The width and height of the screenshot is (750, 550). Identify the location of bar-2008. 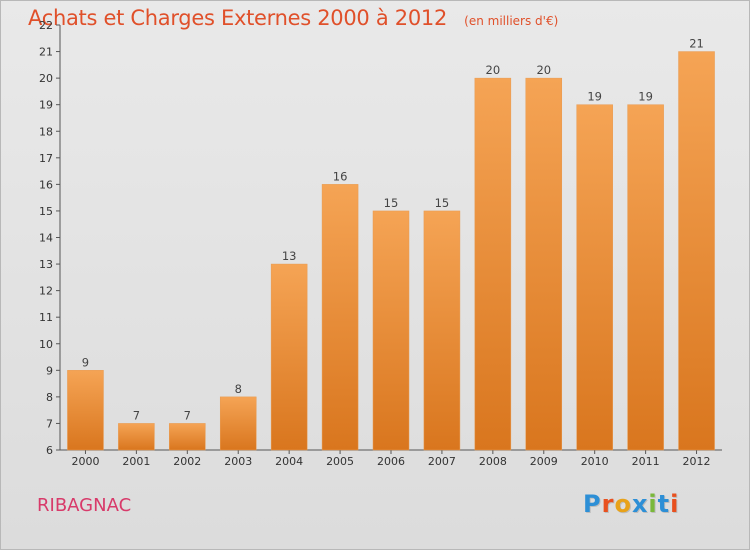
(493, 264).